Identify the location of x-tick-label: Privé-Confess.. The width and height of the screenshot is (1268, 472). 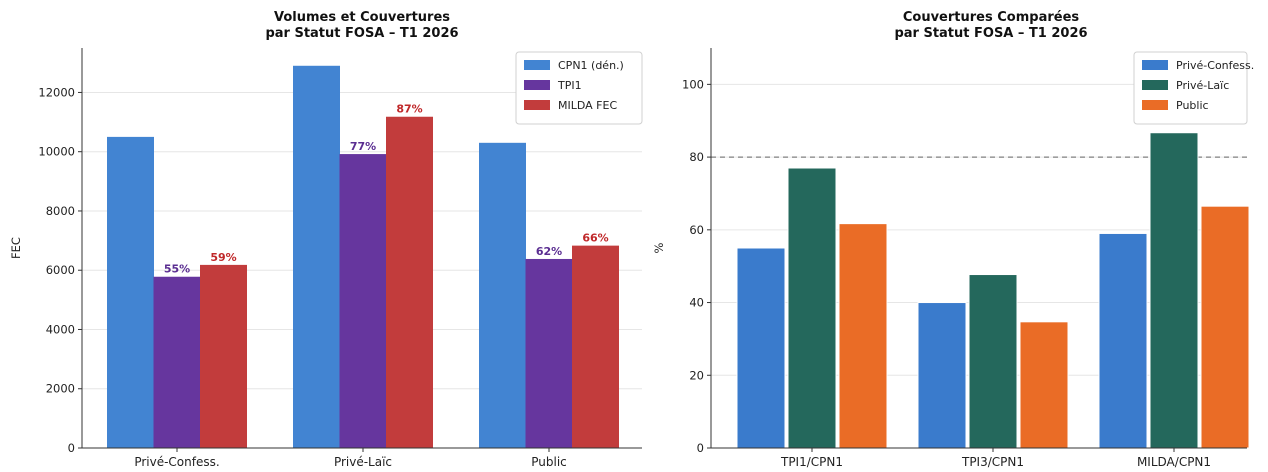
(176, 462).